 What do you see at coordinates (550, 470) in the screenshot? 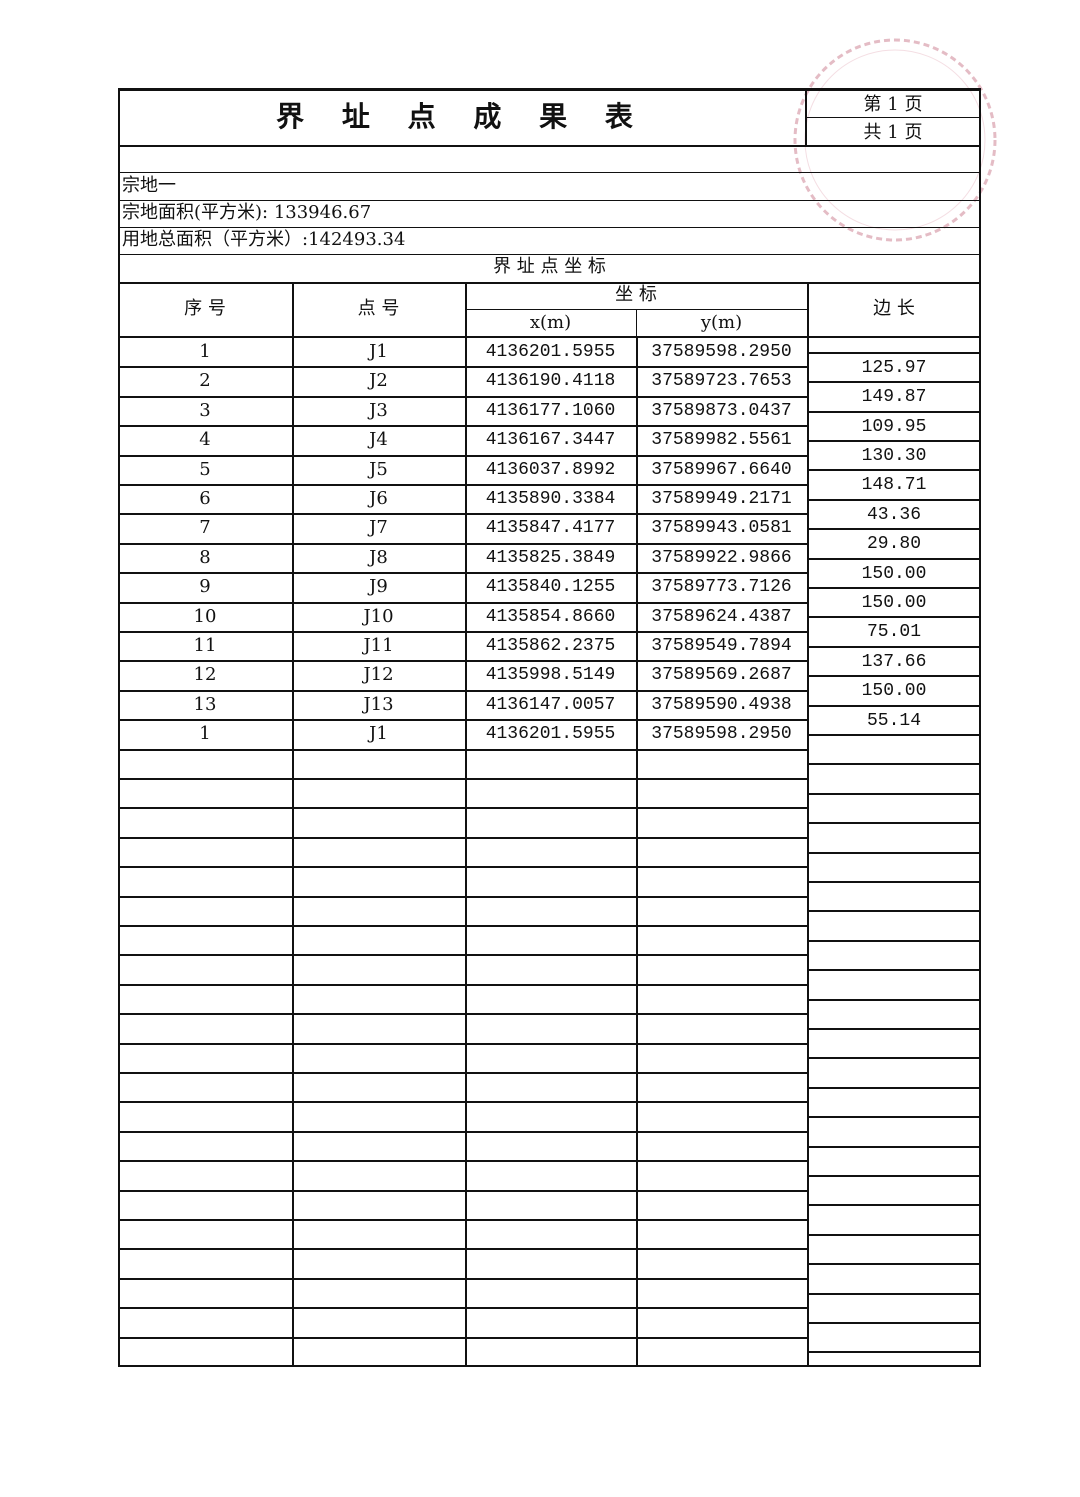
I see `row-x: 4136037.8992` at bounding box center [550, 470].